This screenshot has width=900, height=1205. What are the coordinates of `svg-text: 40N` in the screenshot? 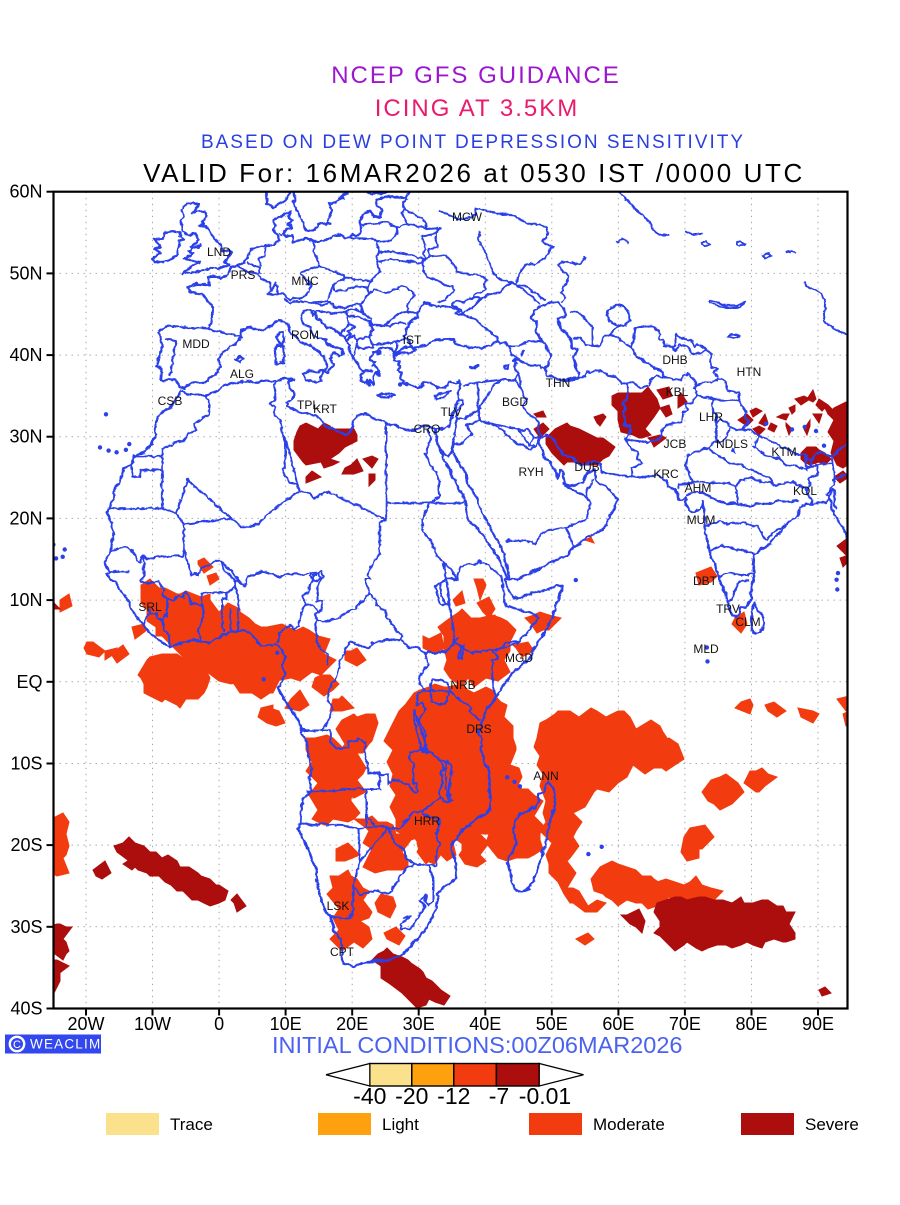 It's located at (25, 355).